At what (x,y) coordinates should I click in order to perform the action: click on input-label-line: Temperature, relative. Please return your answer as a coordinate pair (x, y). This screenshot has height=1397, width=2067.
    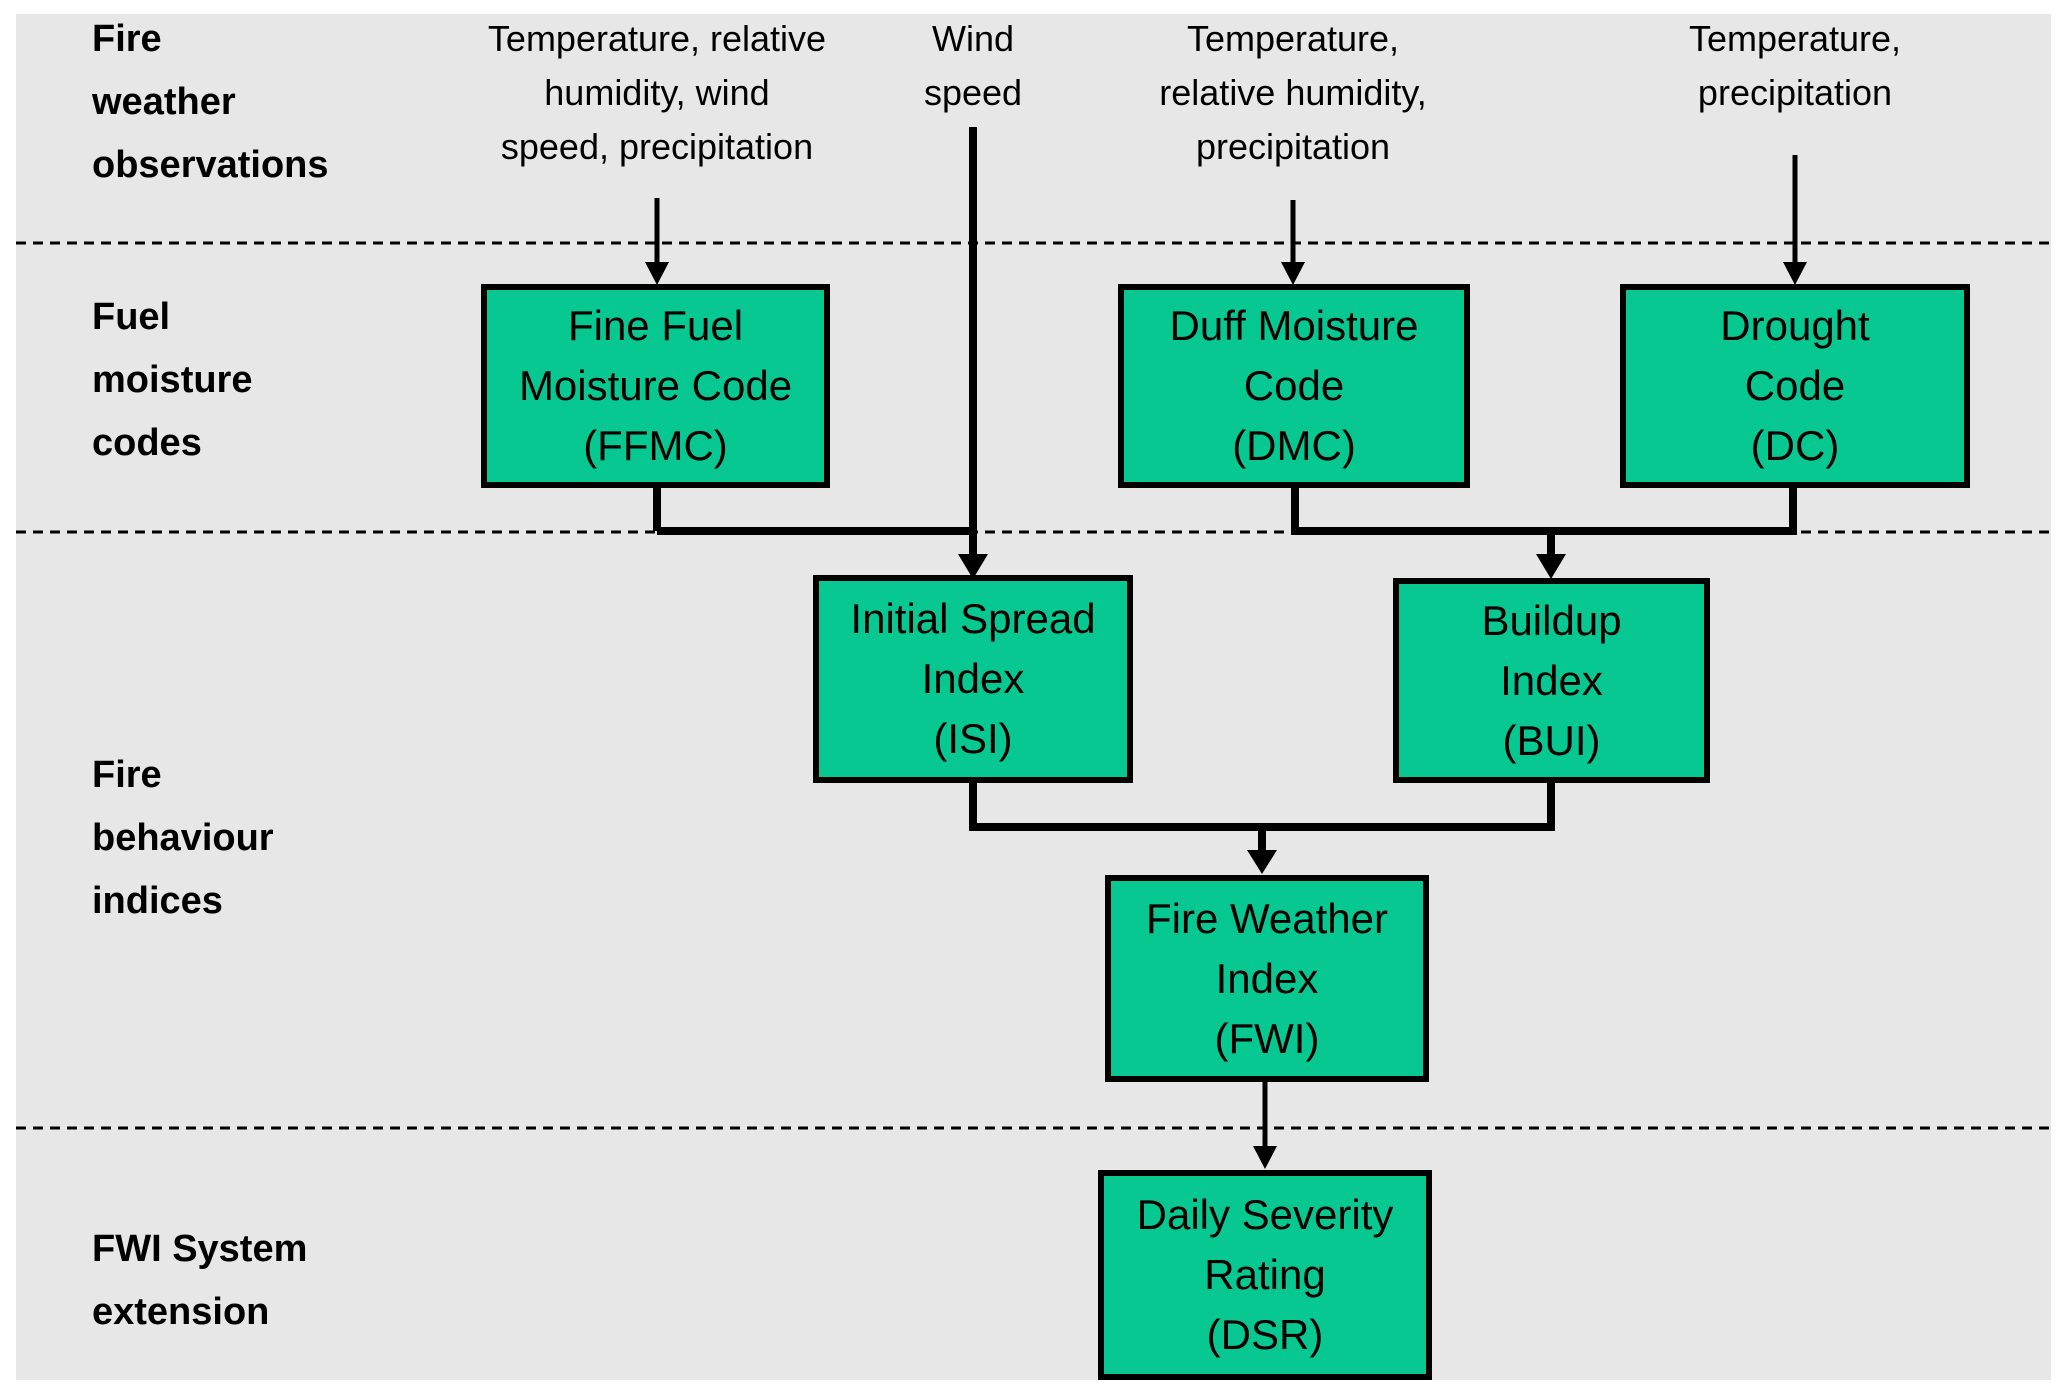
    Looking at the image, I should click on (657, 38).